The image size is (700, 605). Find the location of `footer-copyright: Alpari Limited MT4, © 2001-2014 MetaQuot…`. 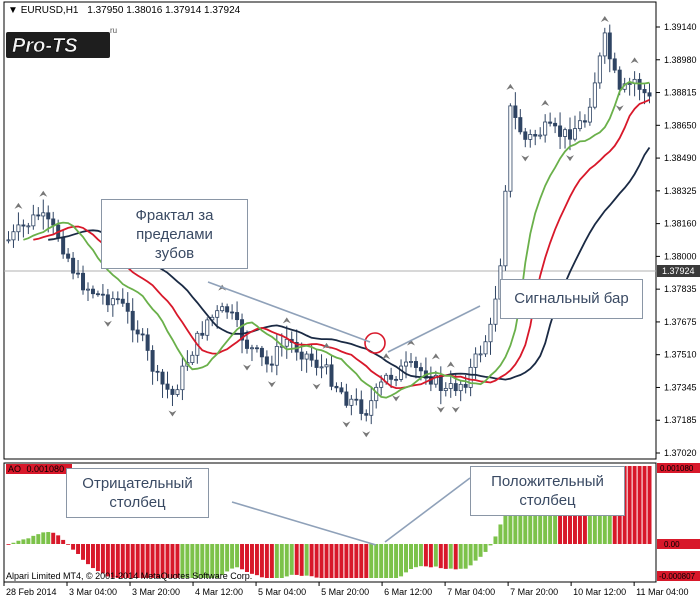

footer-copyright: Alpari Limited MT4, © 2001-2014 MetaQuot… is located at coordinates (129, 576).